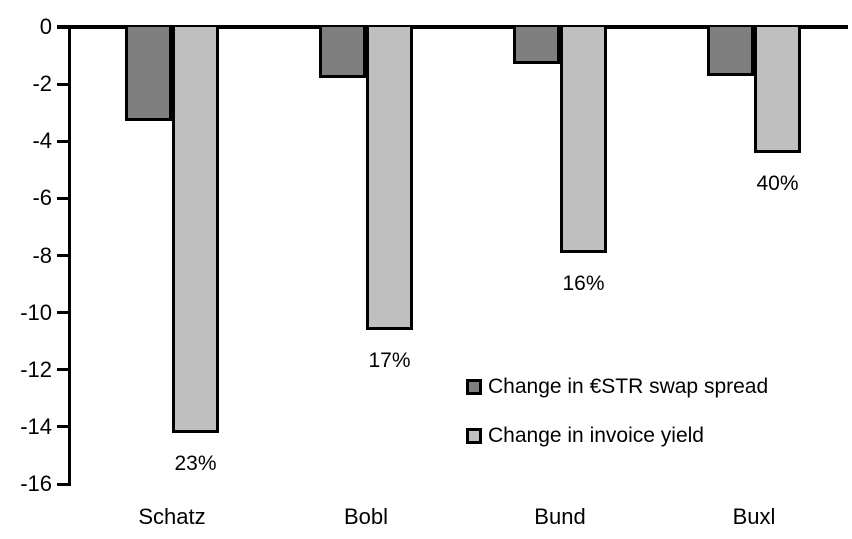 The width and height of the screenshot is (852, 539). What do you see at coordinates (36, 369) in the screenshot?
I see `y-tick-label: -12` at bounding box center [36, 369].